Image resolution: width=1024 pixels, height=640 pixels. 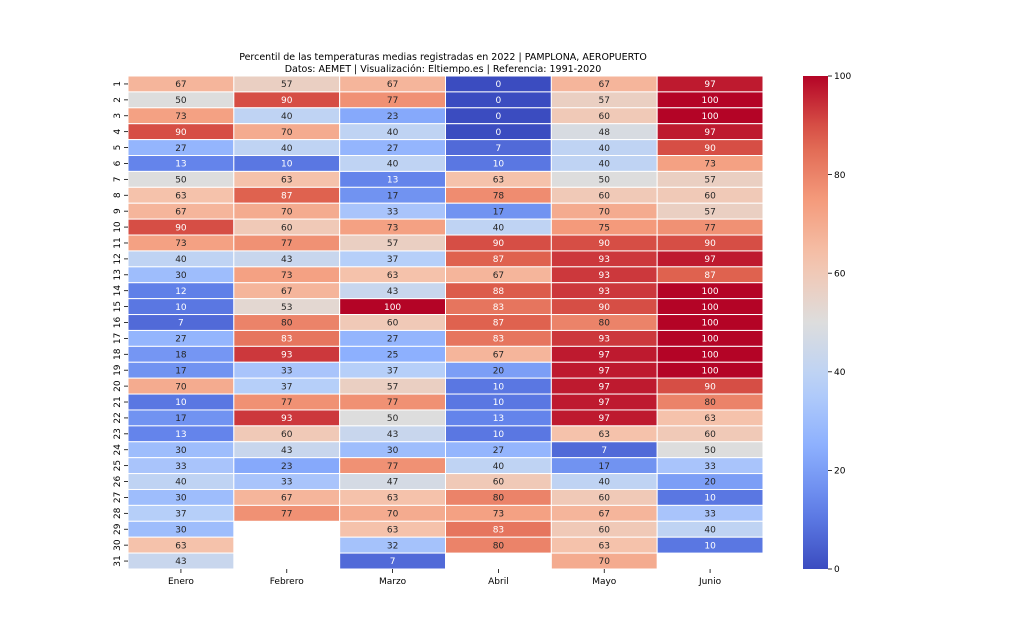 What do you see at coordinates (840, 472) in the screenshot?
I see `colorbar-tick-label: 20` at bounding box center [840, 472].